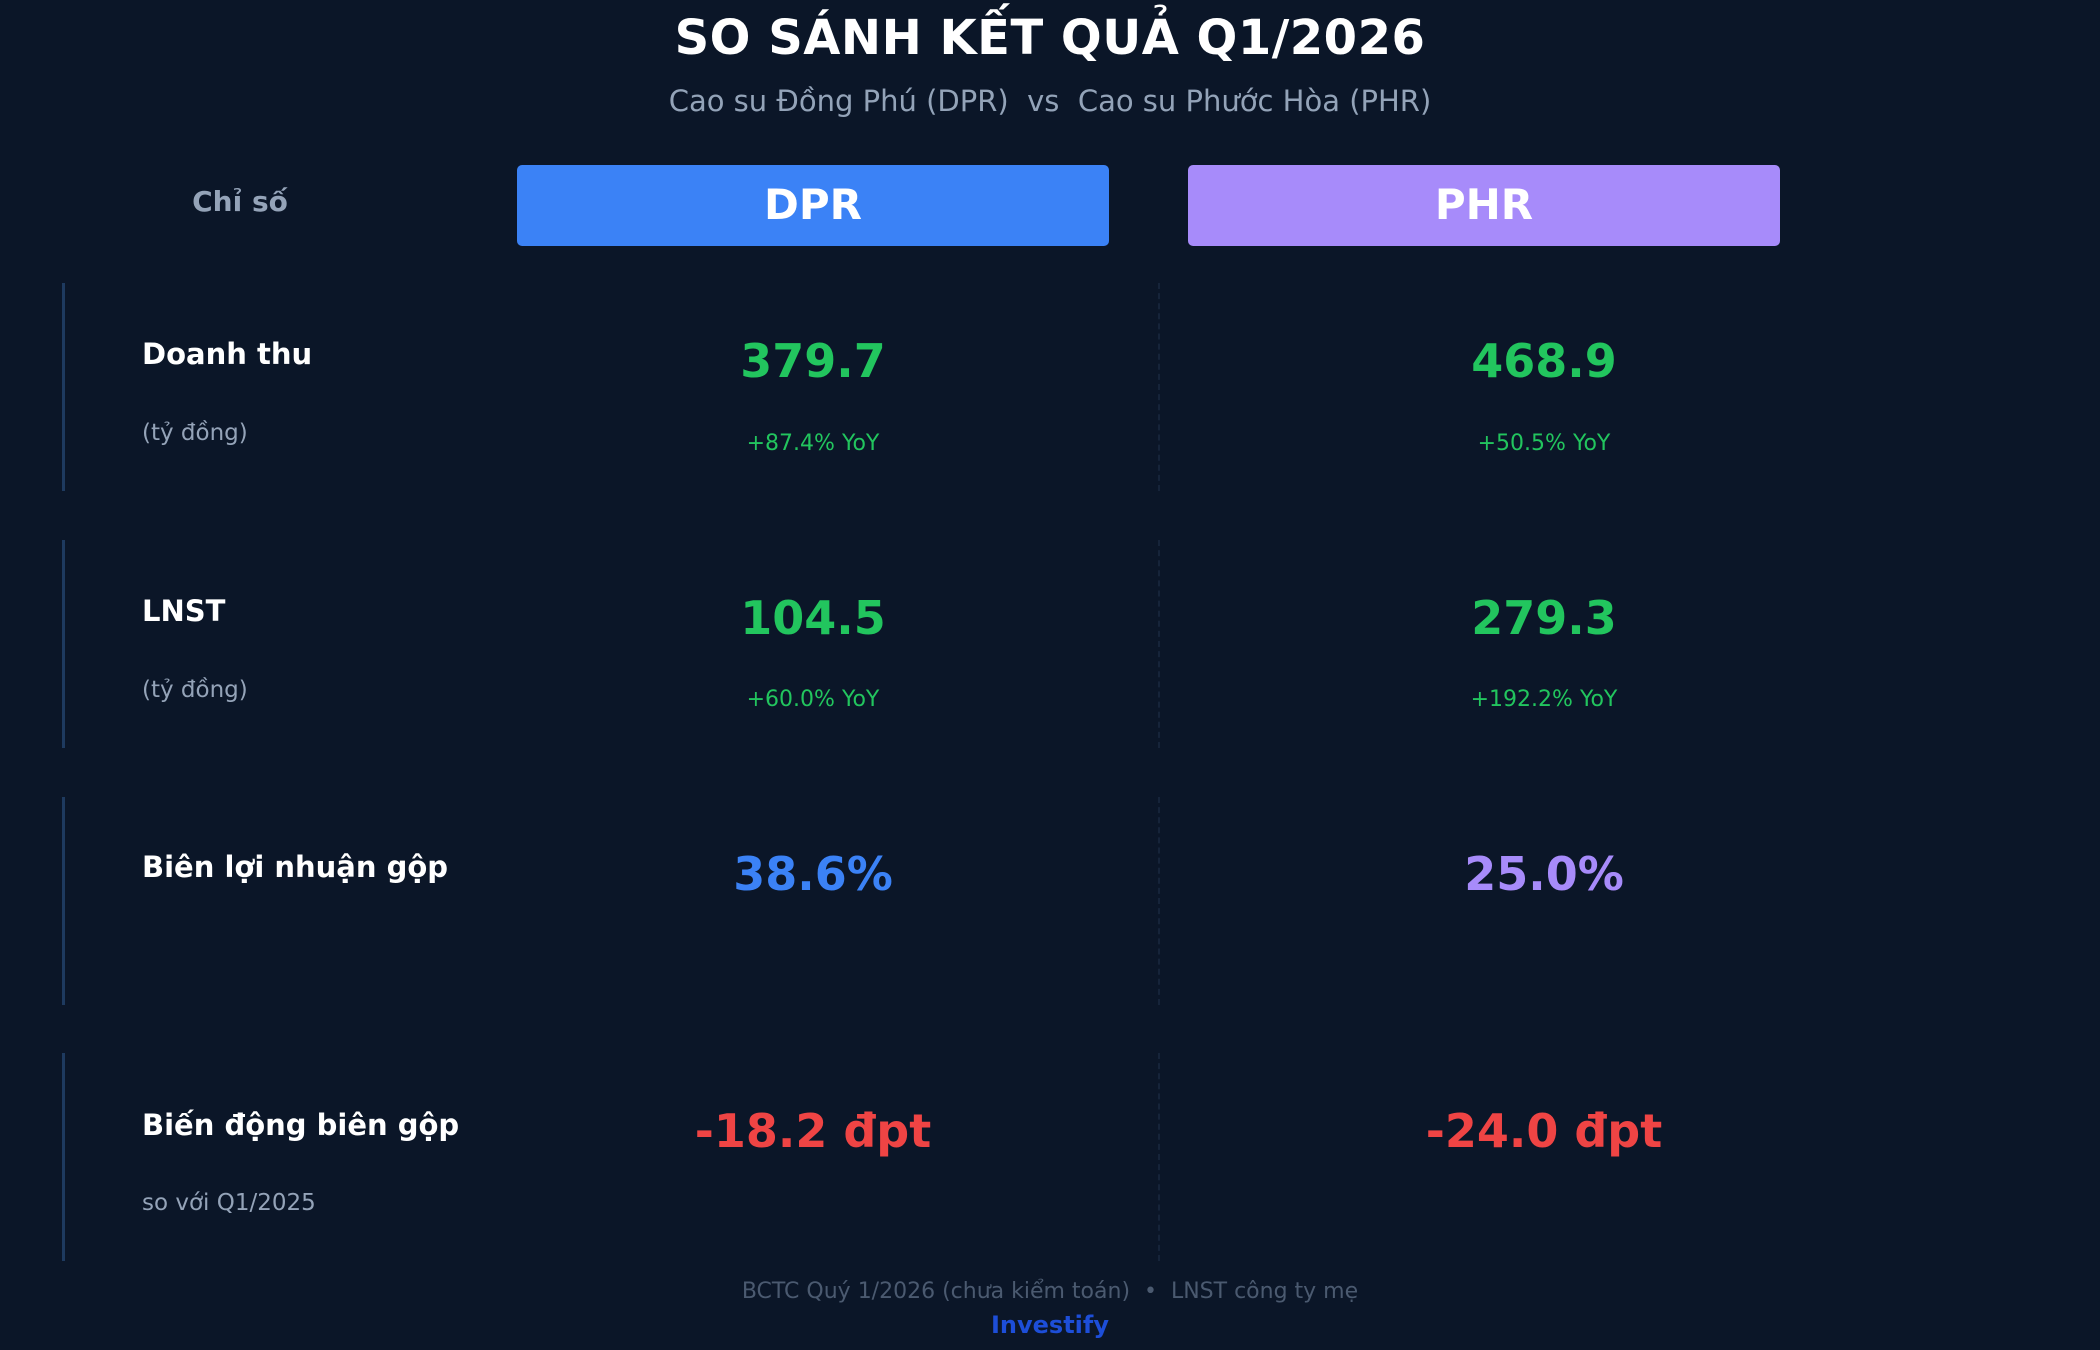  I want to click on metric-column-header: Chỉ số, so click(240, 201).